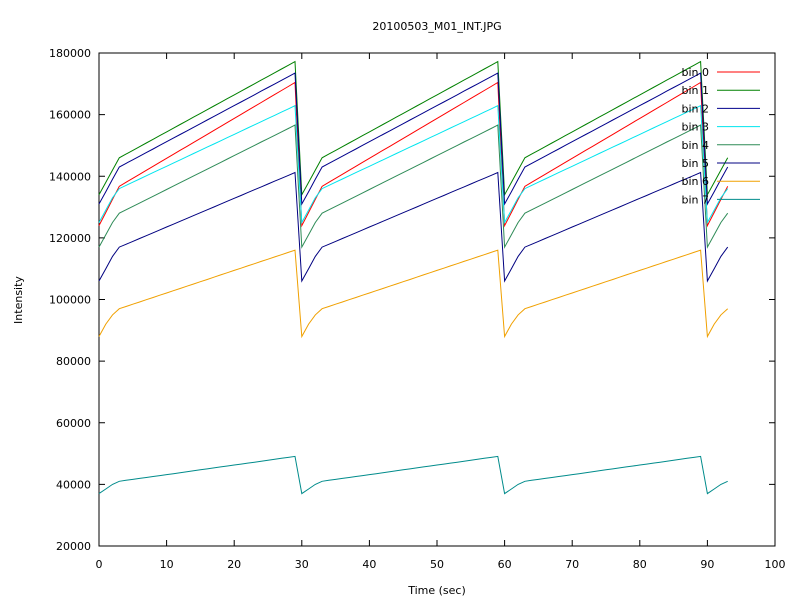  Describe the element at coordinates (572, 564) in the screenshot. I see `x-tick-label: 70` at that location.